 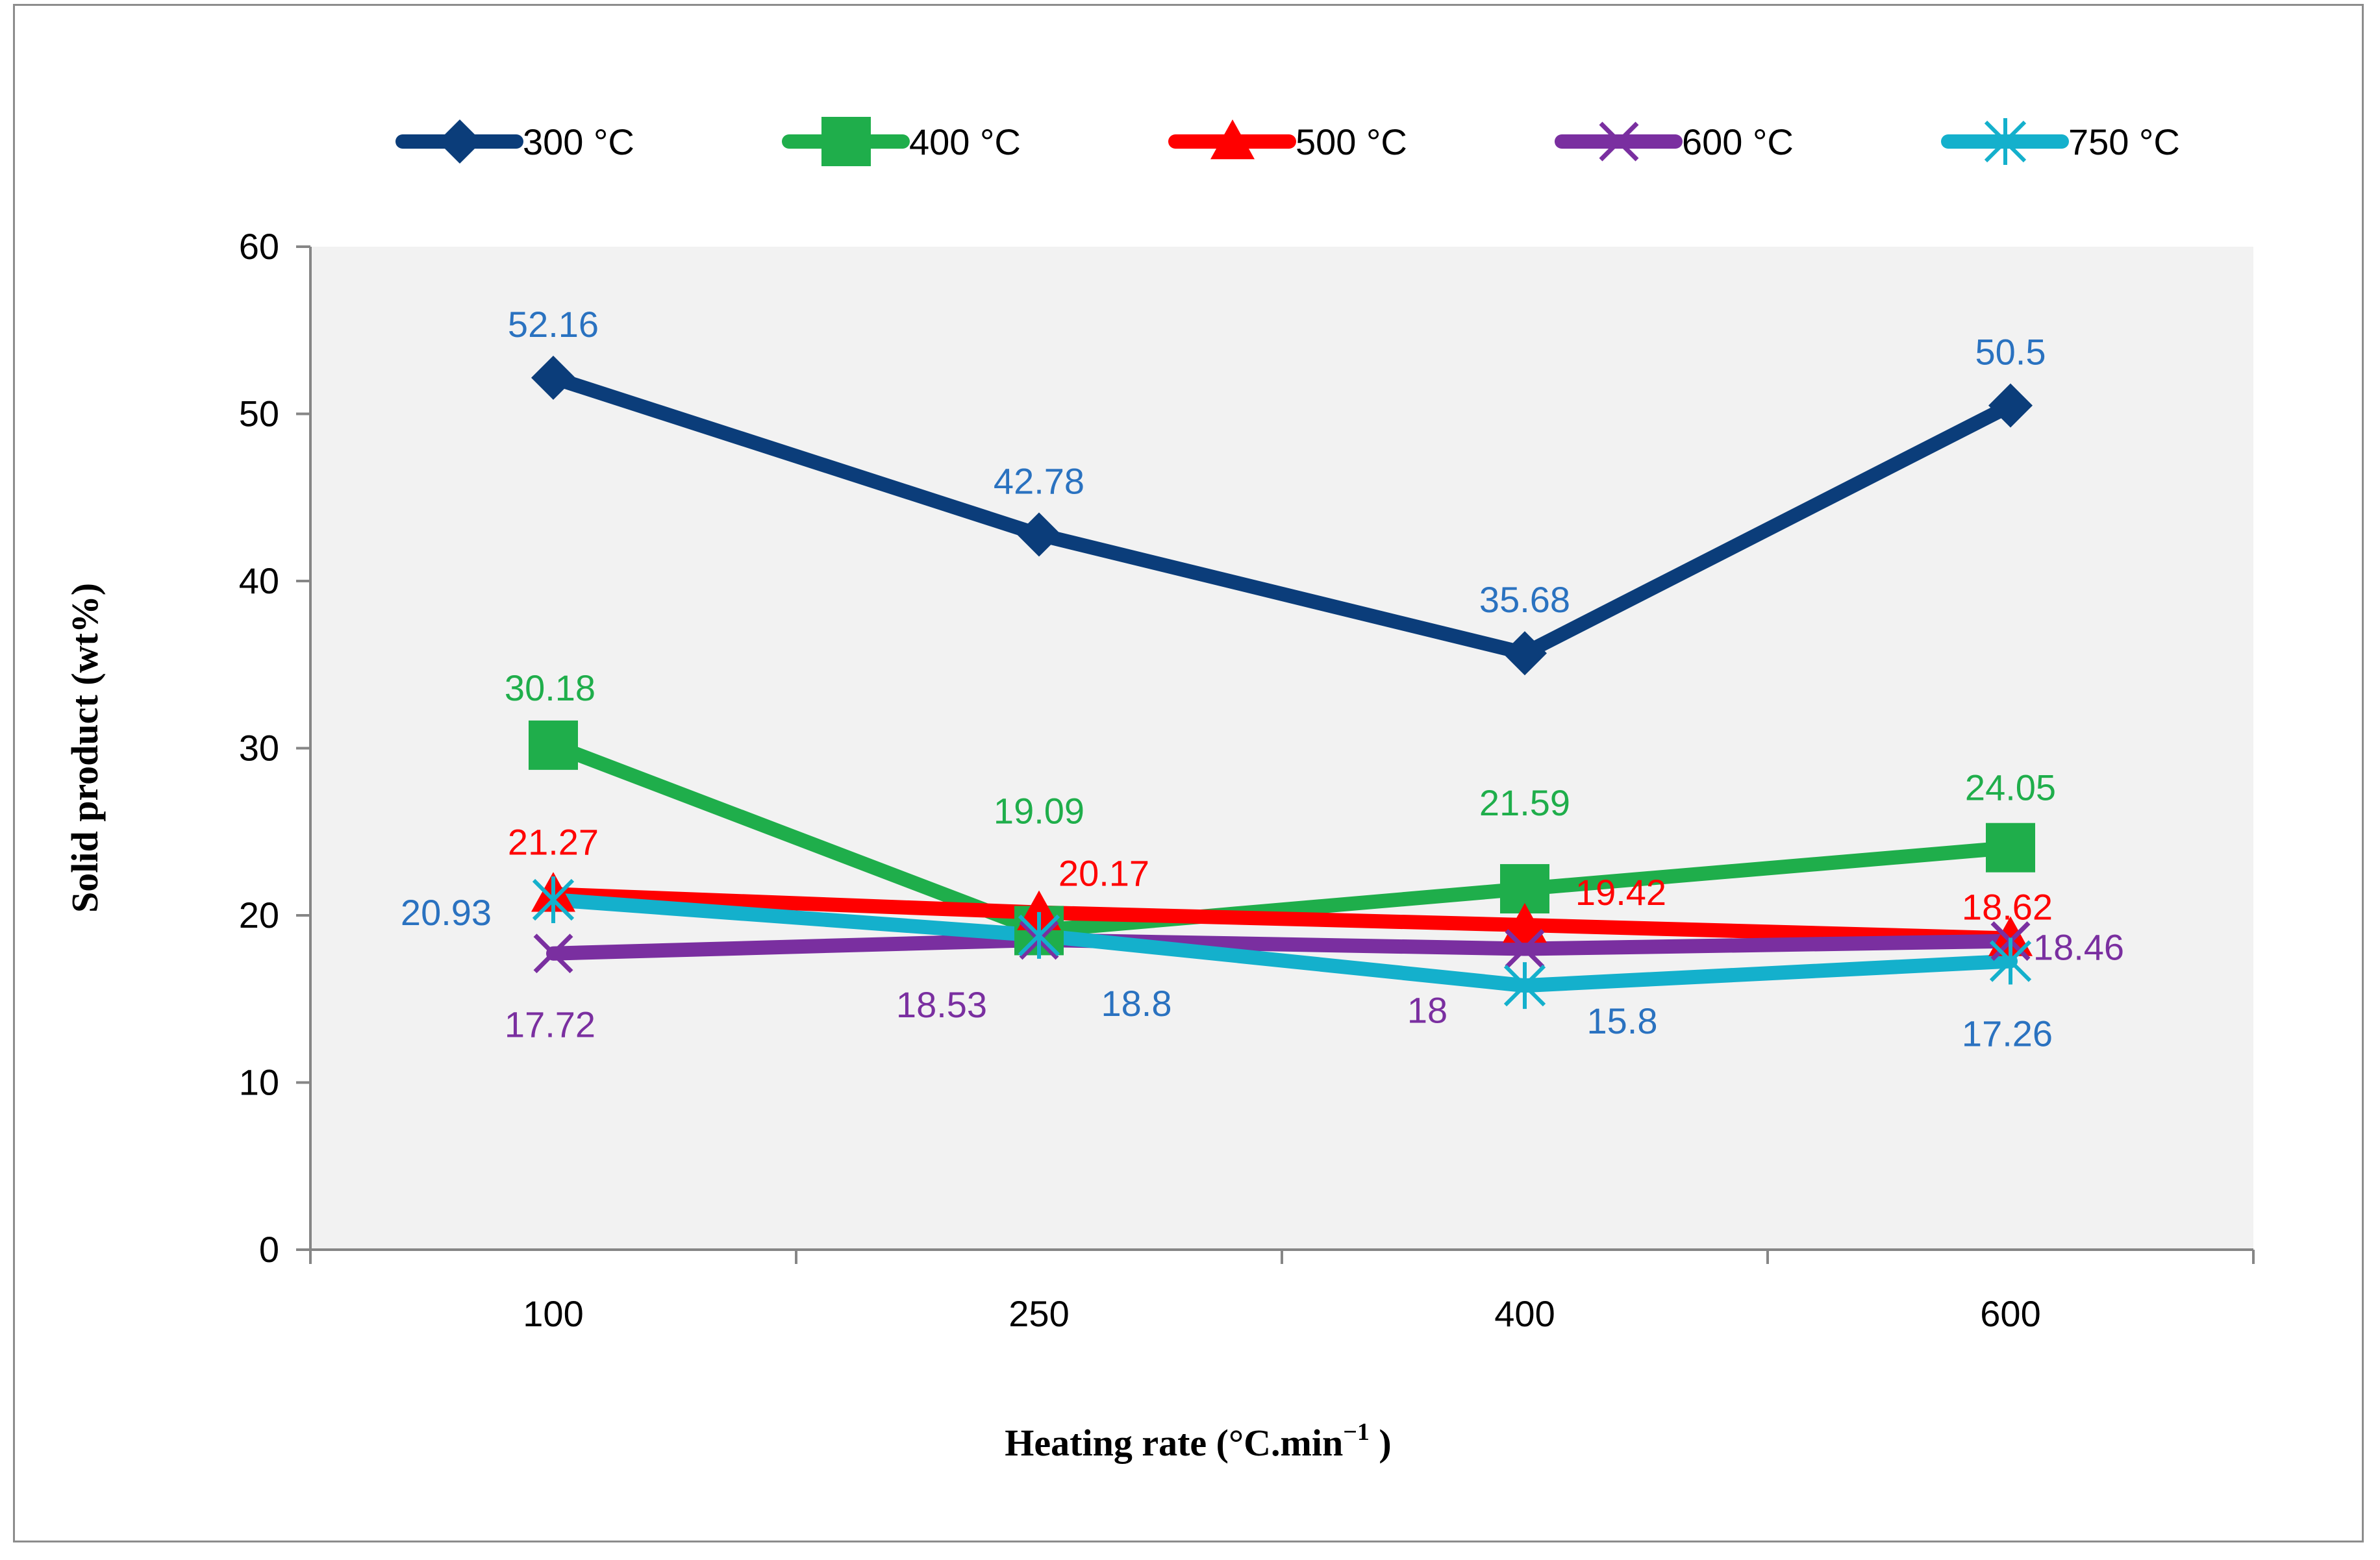 What do you see at coordinates (1738, 141) in the screenshot?
I see `legend-label: 600 °C` at bounding box center [1738, 141].